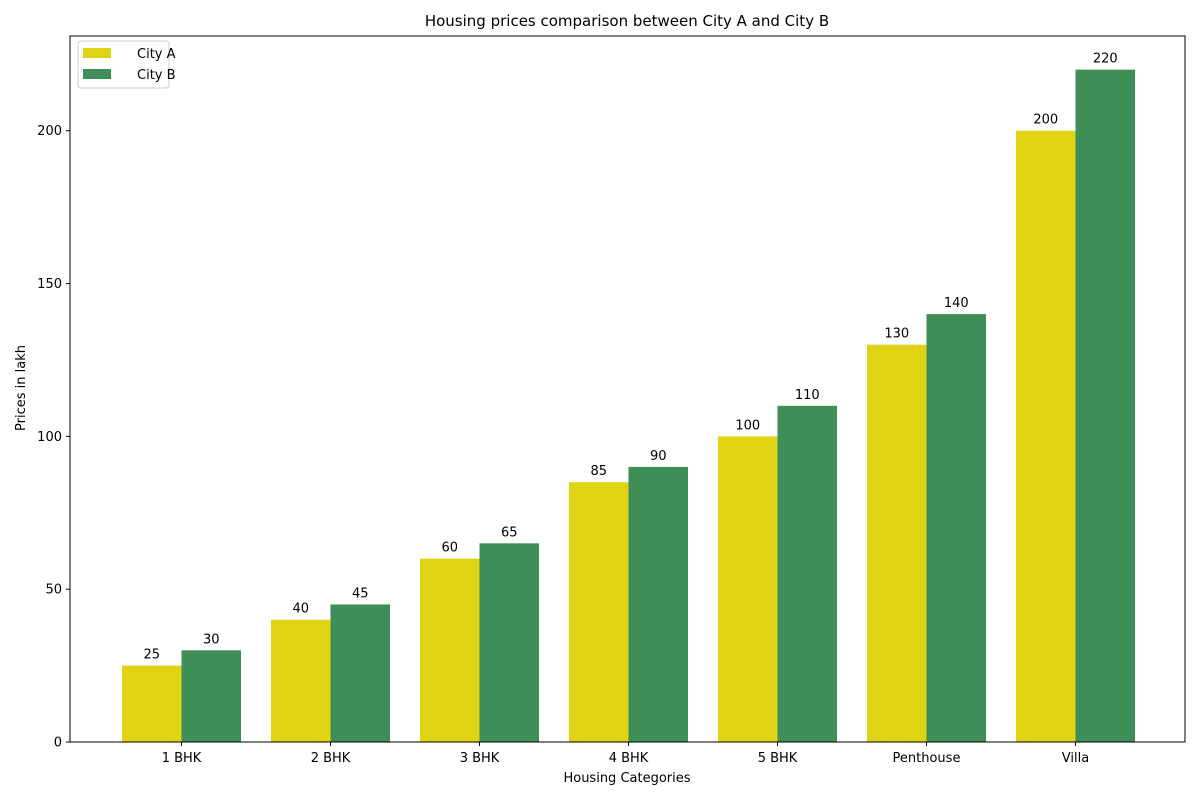 The width and height of the screenshot is (1200, 800). Describe the element at coordinates (480, 758) in the screenshot. I see `x-tick-label: 3 BHK` at that location.